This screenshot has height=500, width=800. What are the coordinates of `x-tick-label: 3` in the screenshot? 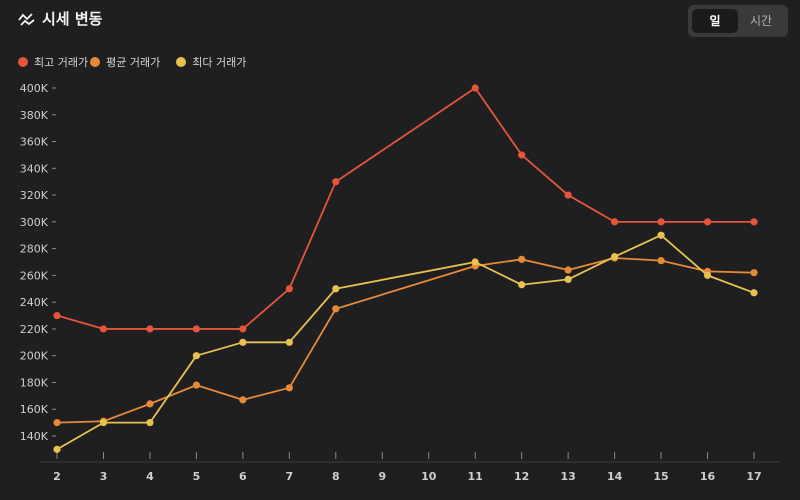 It's located at (104, 476).